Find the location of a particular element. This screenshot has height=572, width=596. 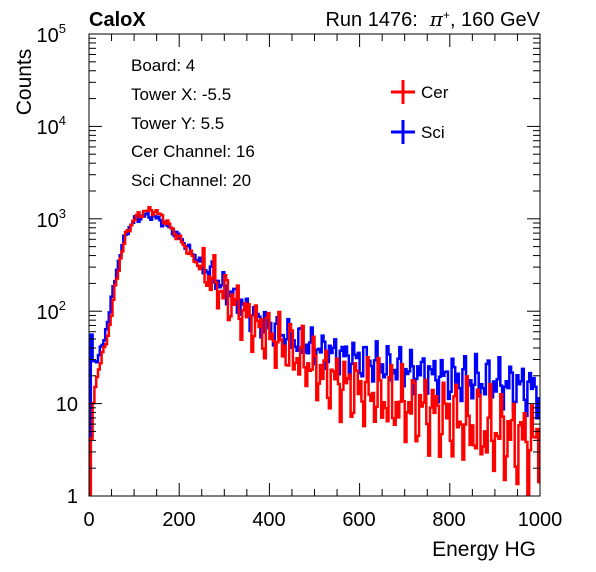

y-tick-label-1000: 10³ is located at coordinates (51, 219).